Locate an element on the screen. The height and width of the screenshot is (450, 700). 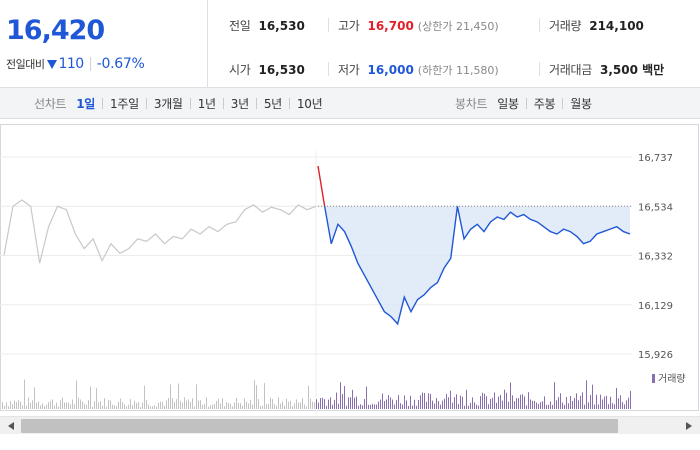
volume-legend-label: 거래량 is located at coordinates (672, 379).